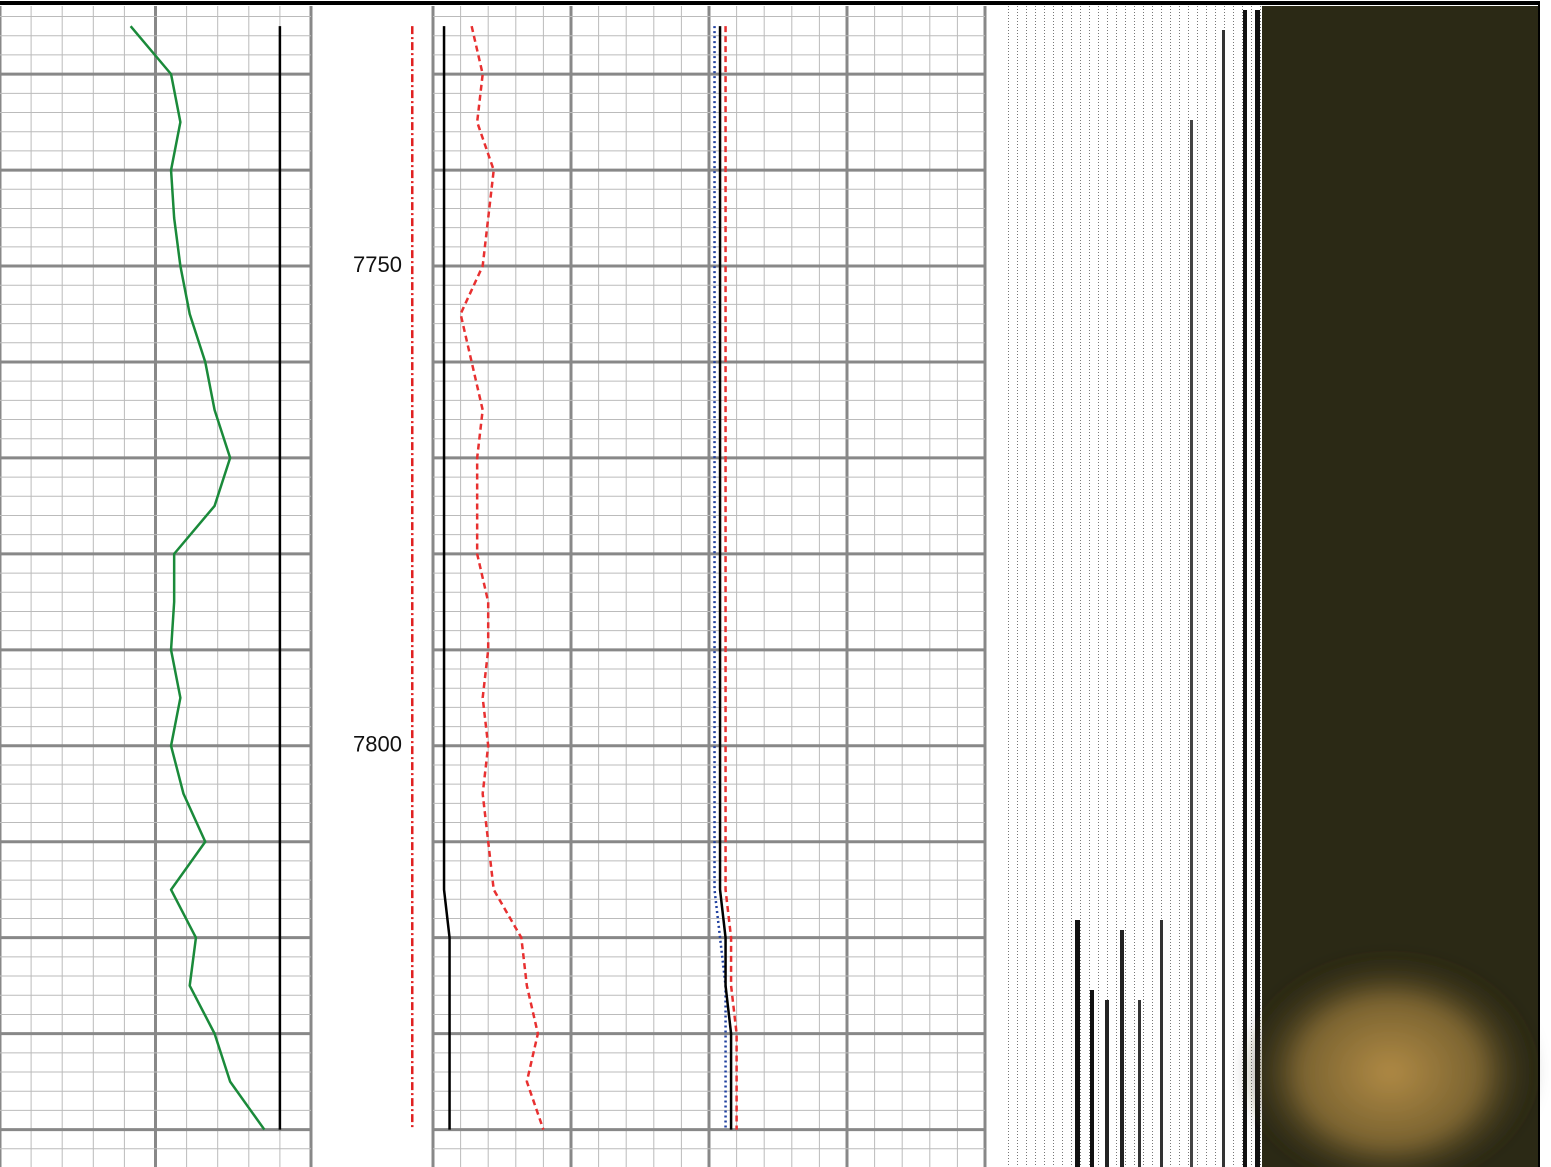  I want to click on depth-label: 7800, so click(377, 744).